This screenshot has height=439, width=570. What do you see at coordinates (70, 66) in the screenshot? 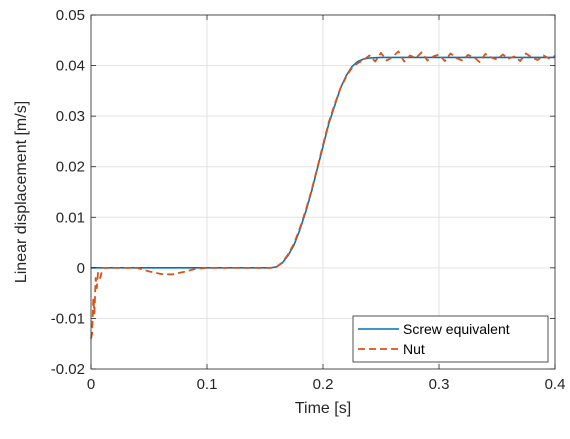
I see `y-tick-label: 0.04` at bounding box center [70, 66].